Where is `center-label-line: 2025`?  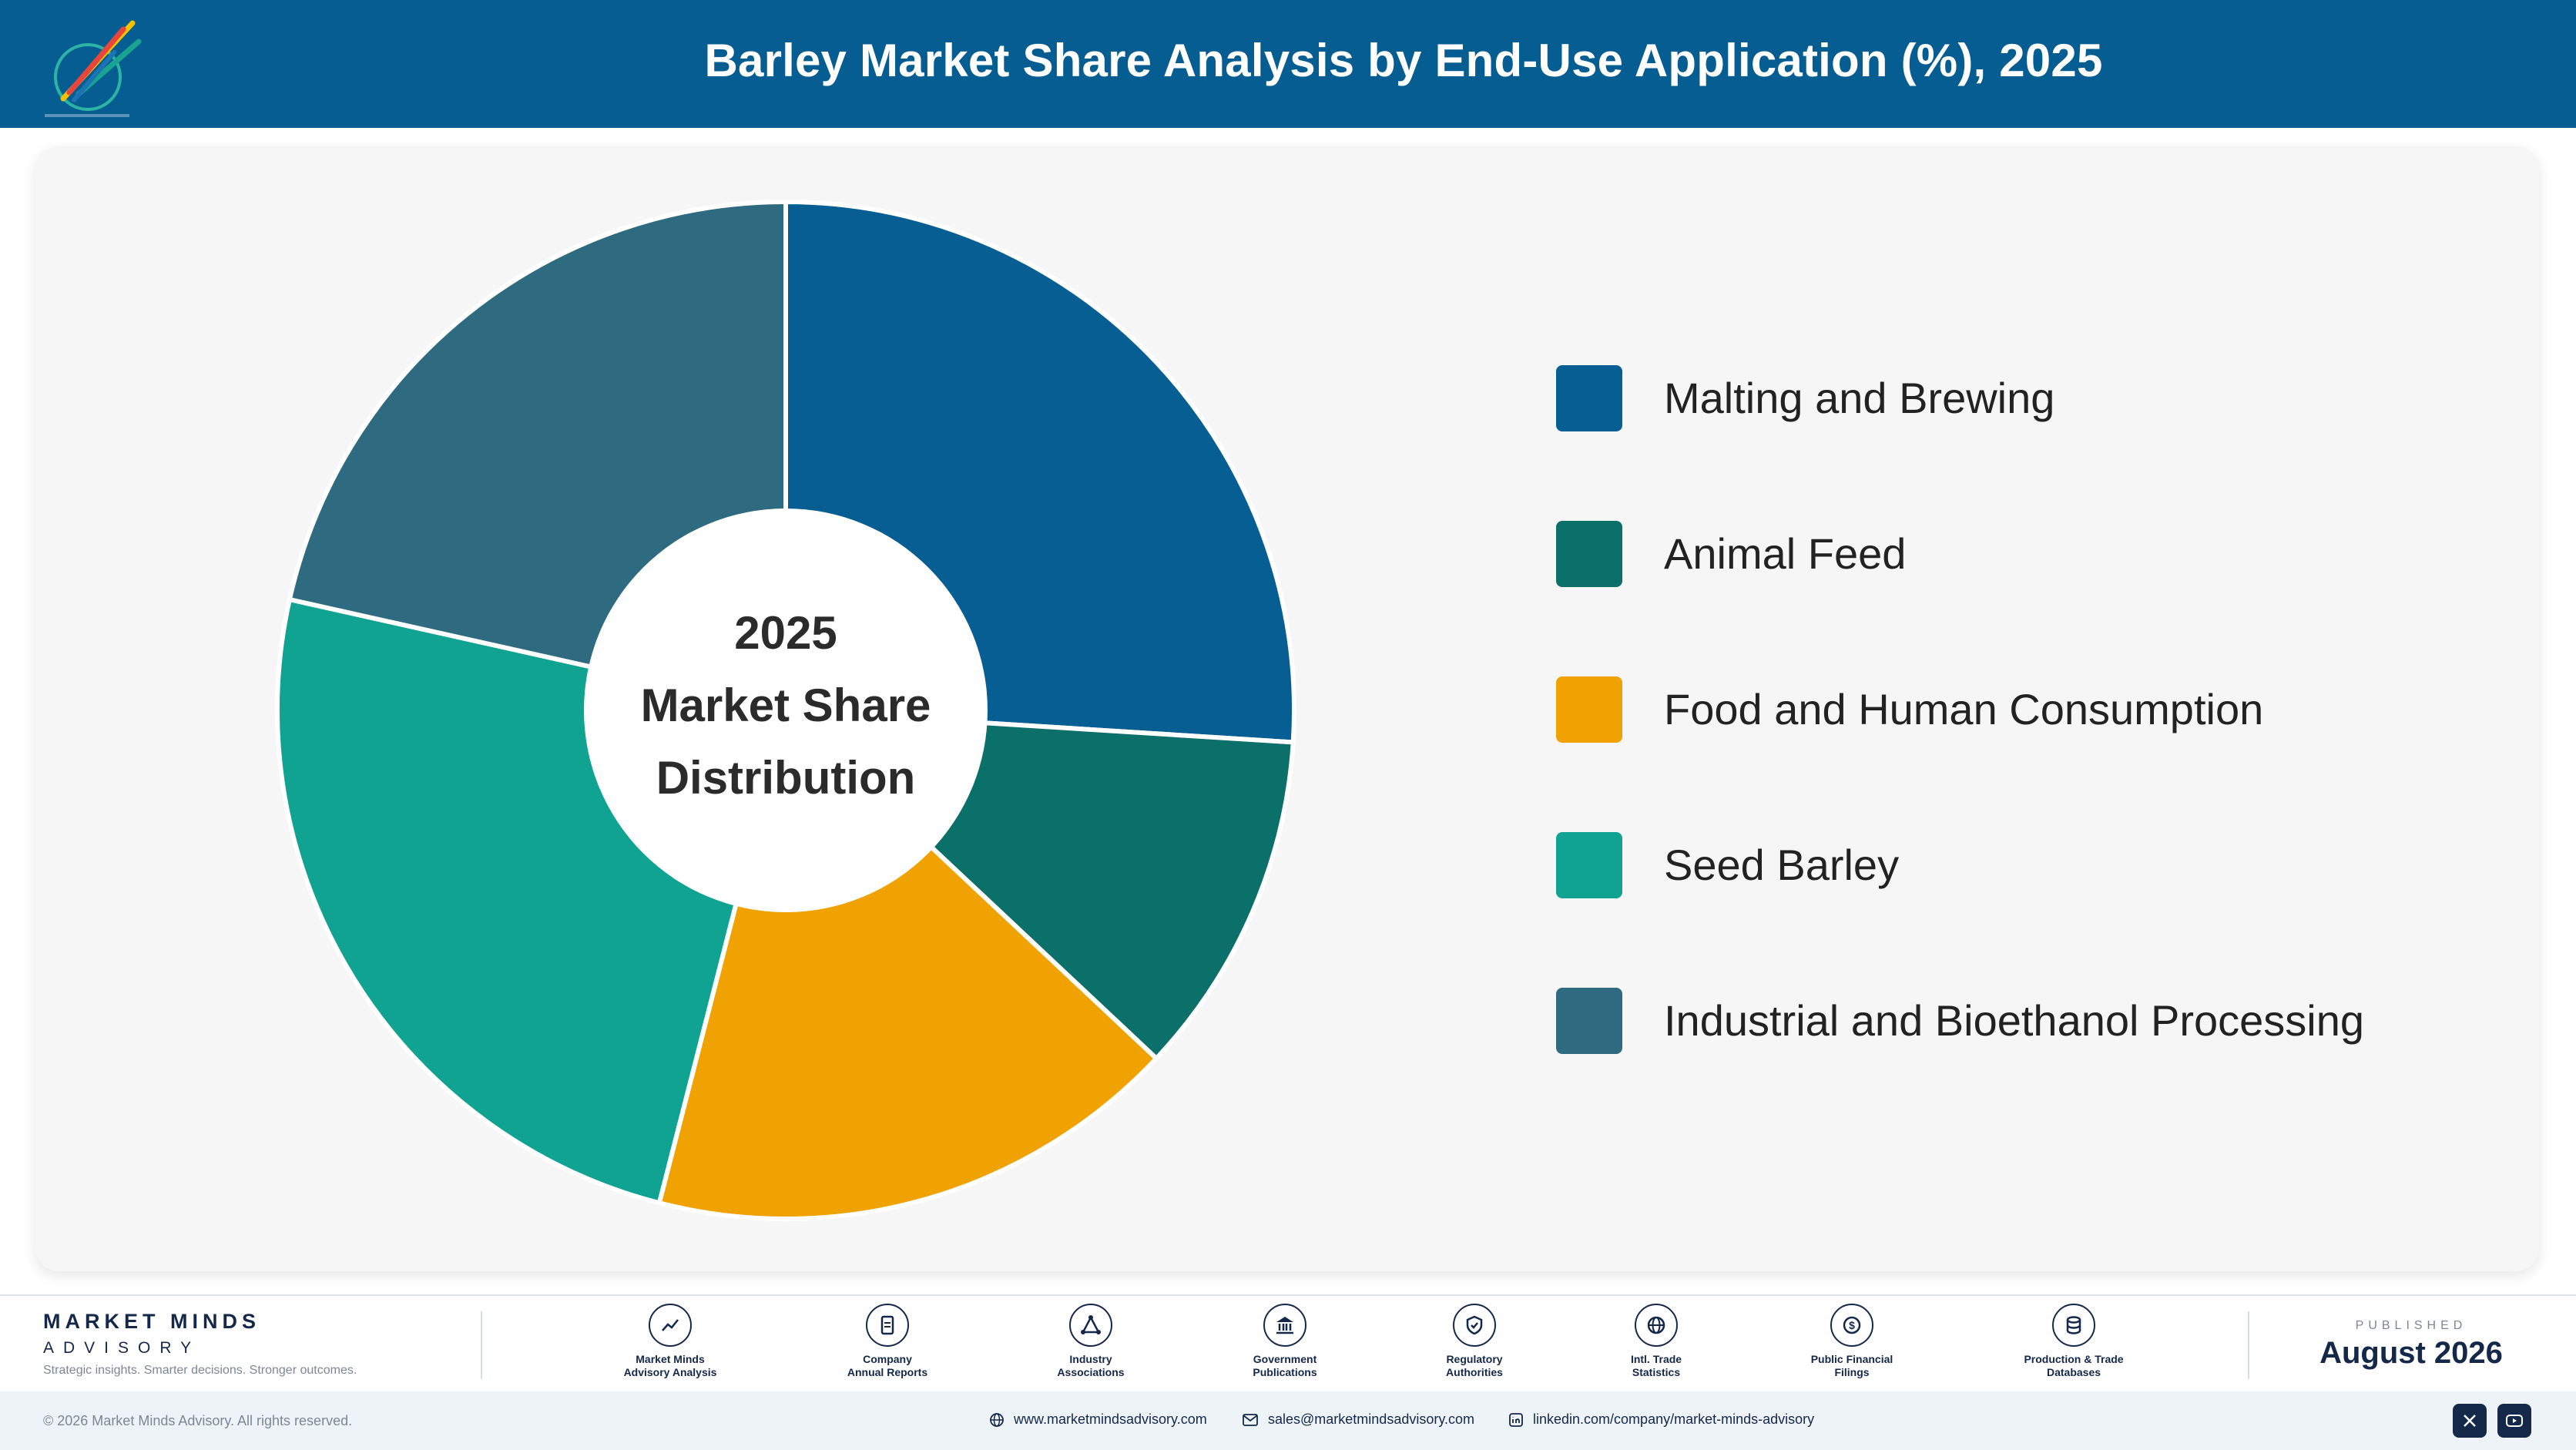 center-label-line: 2025 is located at coordinates (785, 633).